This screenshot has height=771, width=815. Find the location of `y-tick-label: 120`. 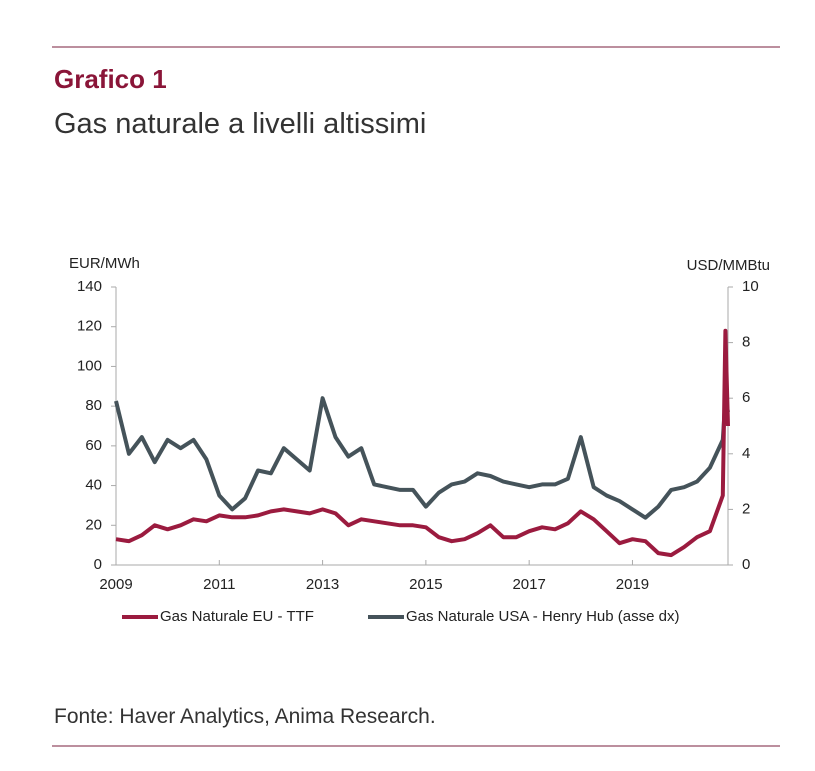

y-tick-label: 120 is located at coordinates (89, 326).